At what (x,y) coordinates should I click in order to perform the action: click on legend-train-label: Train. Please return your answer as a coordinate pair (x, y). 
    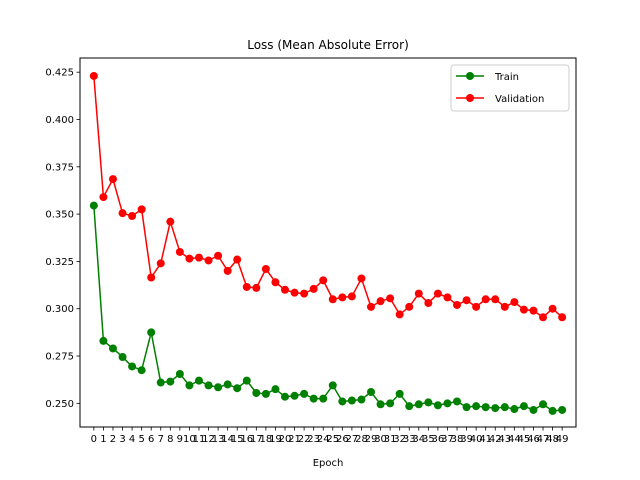
    Looking at the image, I should click on (506, 77).